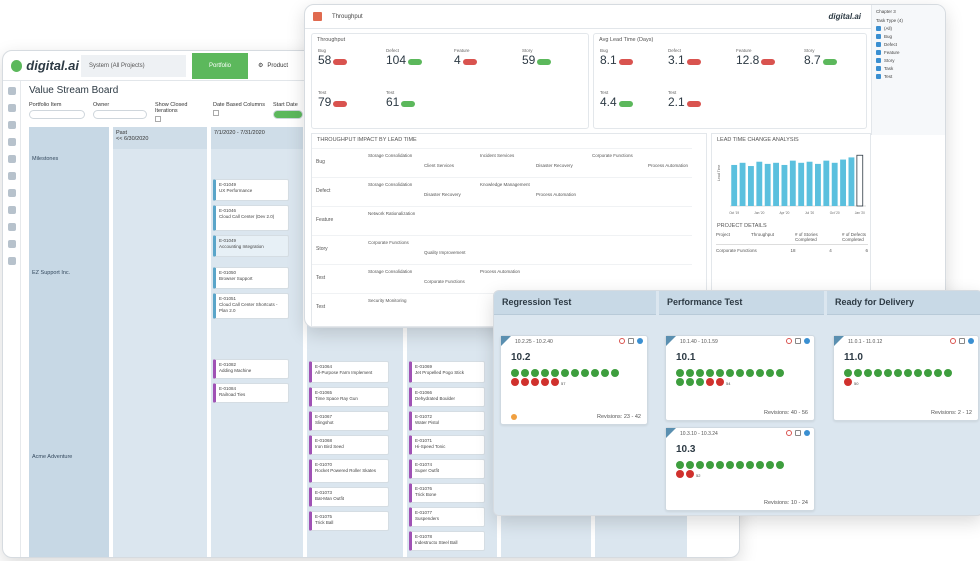 This screenshot has height=561, width=980. What do you see at coordinates (349, 372) in the screenshot?
I see `epic-card: E-01064 All-Purpose Farm Implement` at bounding box center [349, 372].